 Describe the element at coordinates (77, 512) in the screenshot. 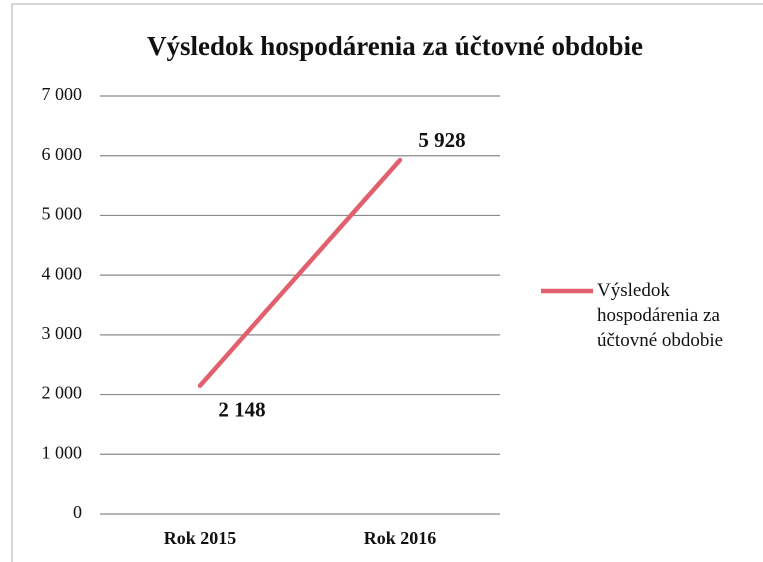

I see `y-tick-label: 0` at that location.